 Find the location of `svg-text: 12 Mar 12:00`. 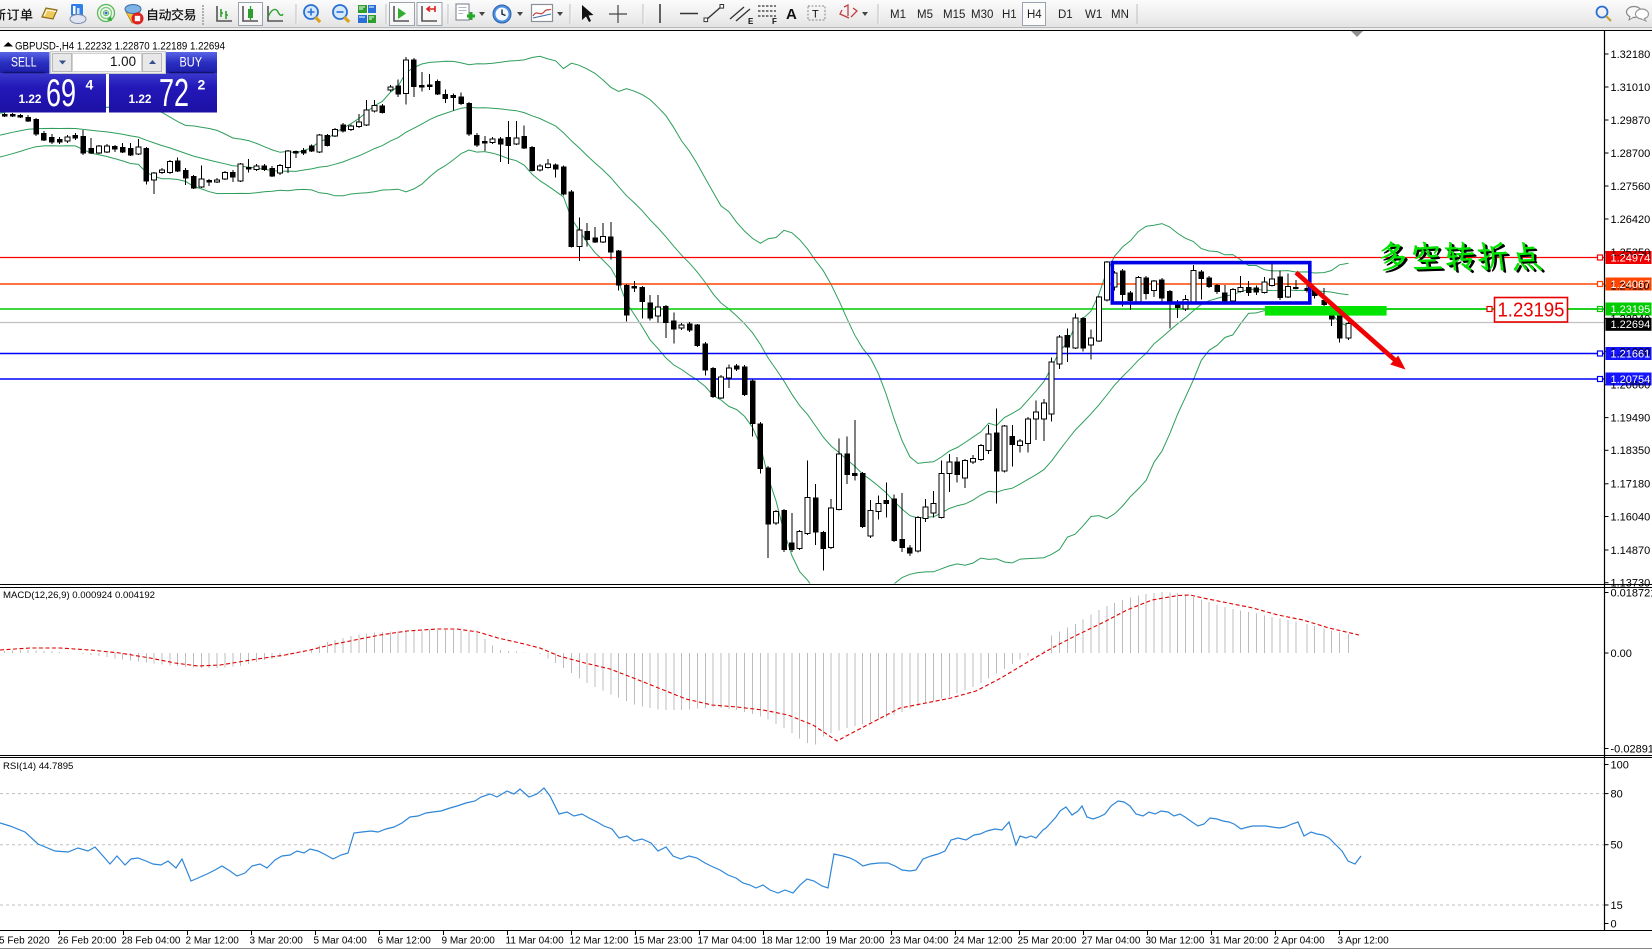

svg-text: 12 Mar 12:00 is located at coordinates (599, 941).